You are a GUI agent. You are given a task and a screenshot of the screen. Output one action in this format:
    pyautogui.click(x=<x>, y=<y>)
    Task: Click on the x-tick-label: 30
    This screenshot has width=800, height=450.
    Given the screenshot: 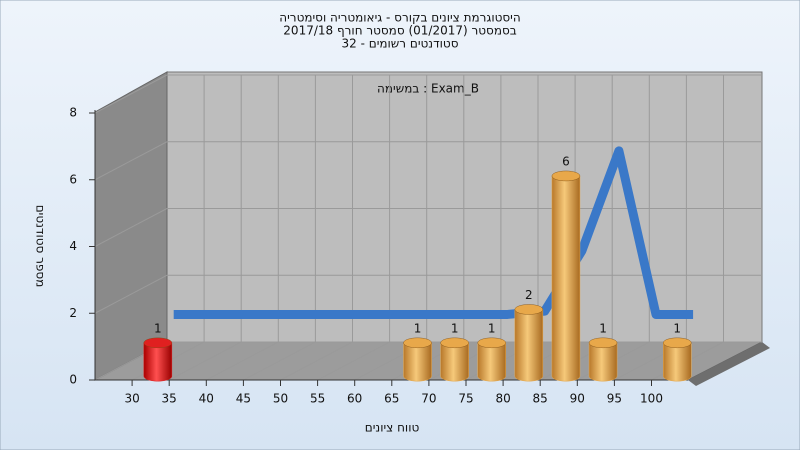 What is the action you would take?
    pyautogui.click(x=131, y=399)
    